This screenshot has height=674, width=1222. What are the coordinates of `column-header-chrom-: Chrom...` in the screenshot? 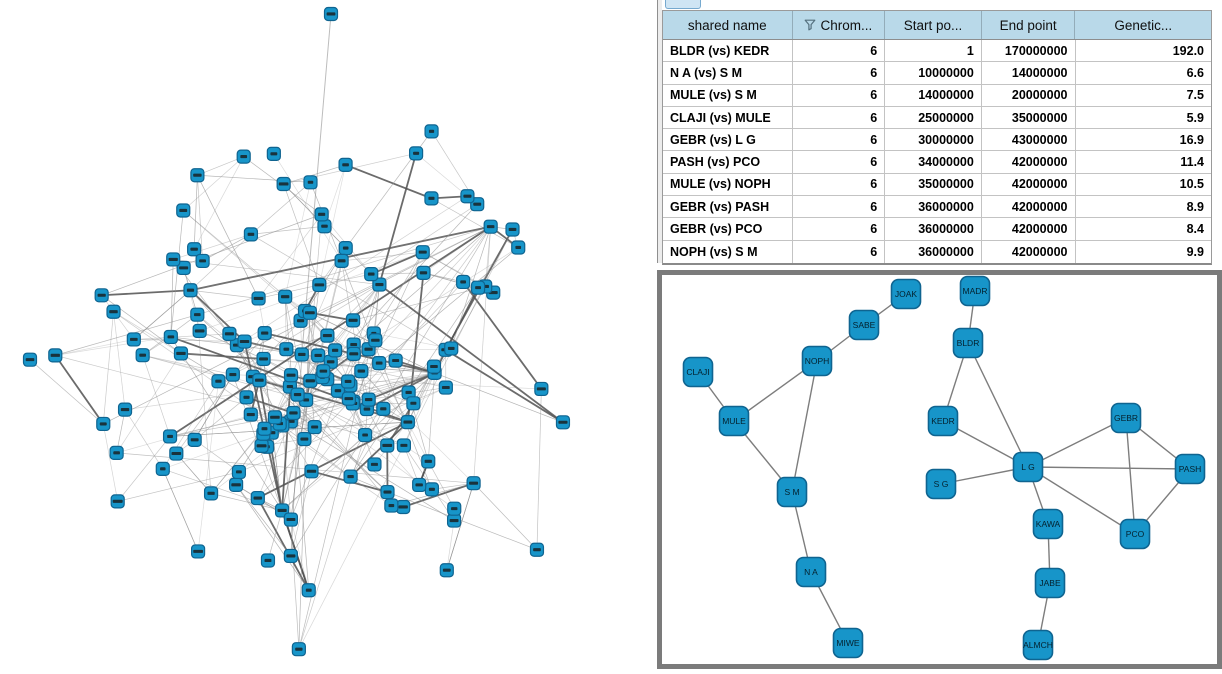 It's located at (839, 25).